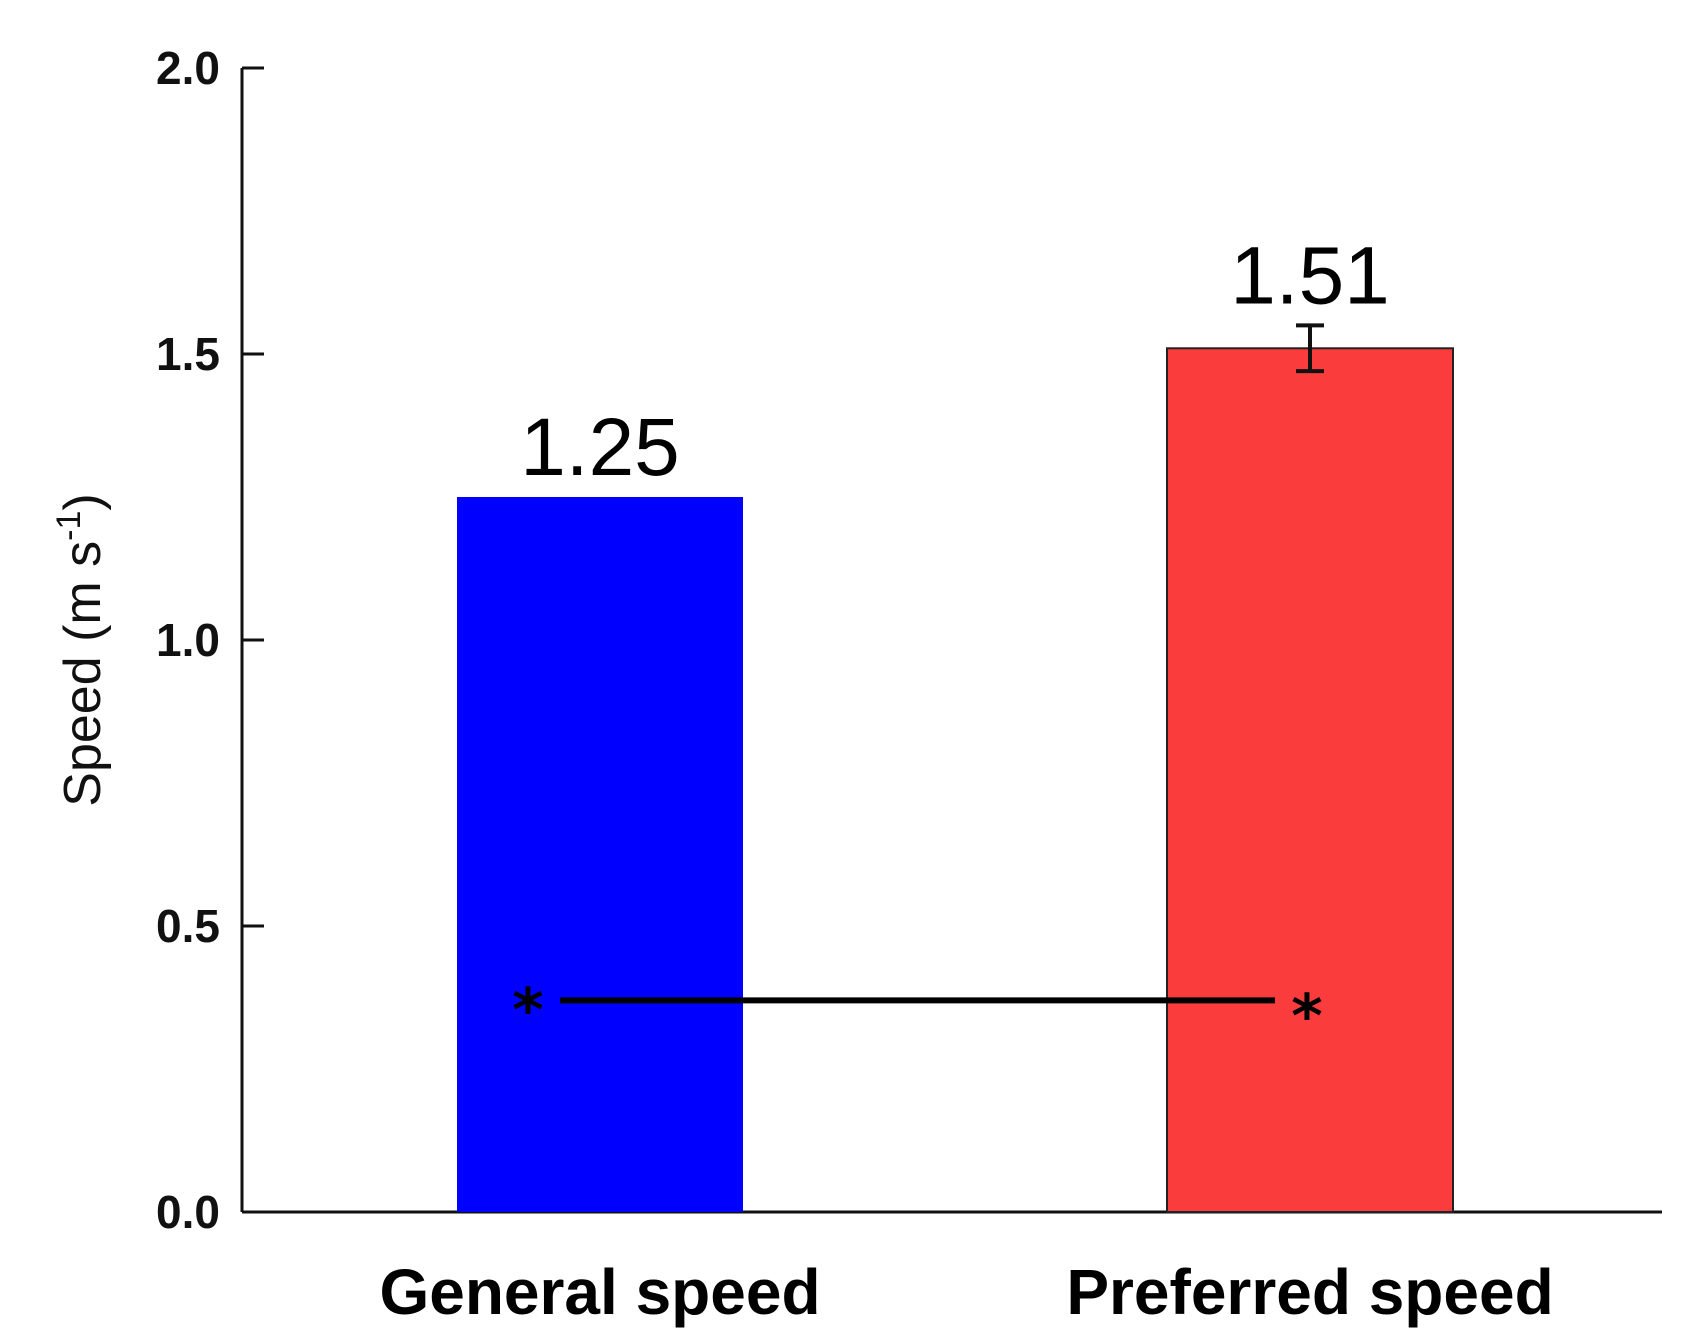 Image resolution: width=1688 pixels, height=1332 pixels. I want to click on y-axis-label: Speed (m s-1), so click(81, 649).